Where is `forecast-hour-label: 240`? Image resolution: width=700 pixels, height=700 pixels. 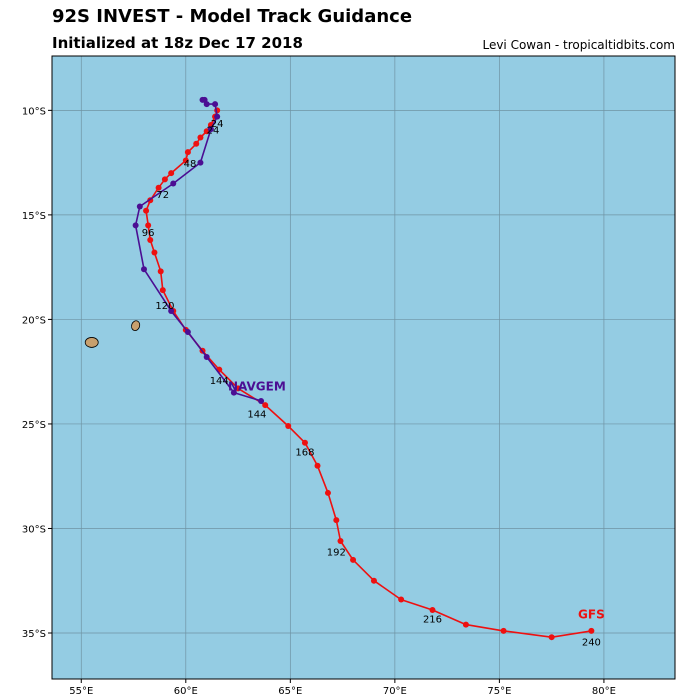
forecast-hour-label: 240 is located at coordinates (591, 643).